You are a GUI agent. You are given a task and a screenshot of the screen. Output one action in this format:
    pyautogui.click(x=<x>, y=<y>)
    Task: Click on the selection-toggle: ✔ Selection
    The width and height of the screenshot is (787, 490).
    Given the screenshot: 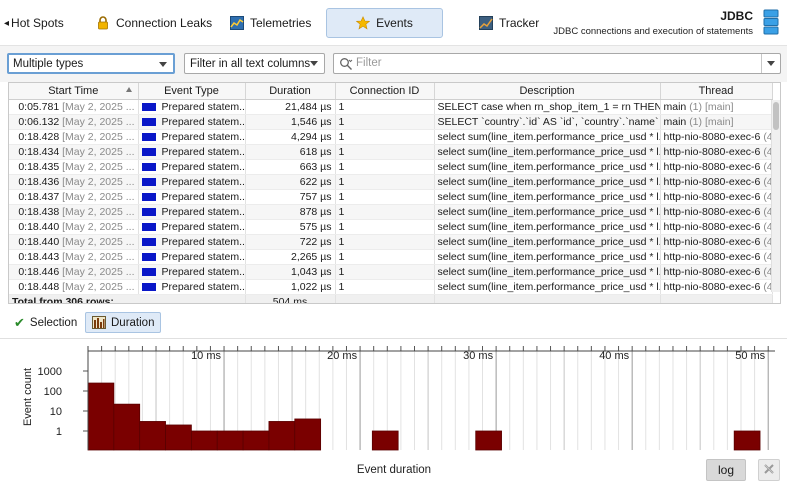 What is the action you would take?
    pyautogui.click(x=45, y=322)
    